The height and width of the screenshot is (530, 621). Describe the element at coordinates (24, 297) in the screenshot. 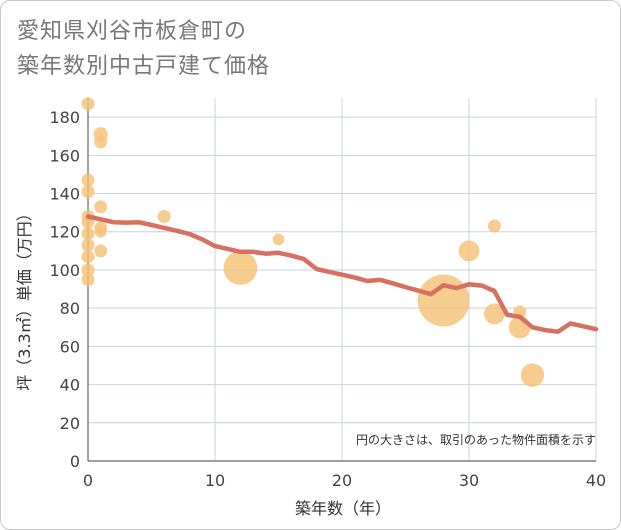

I see `y-axis-label: 坪（3.3㎡）単価（万円）` at that location.